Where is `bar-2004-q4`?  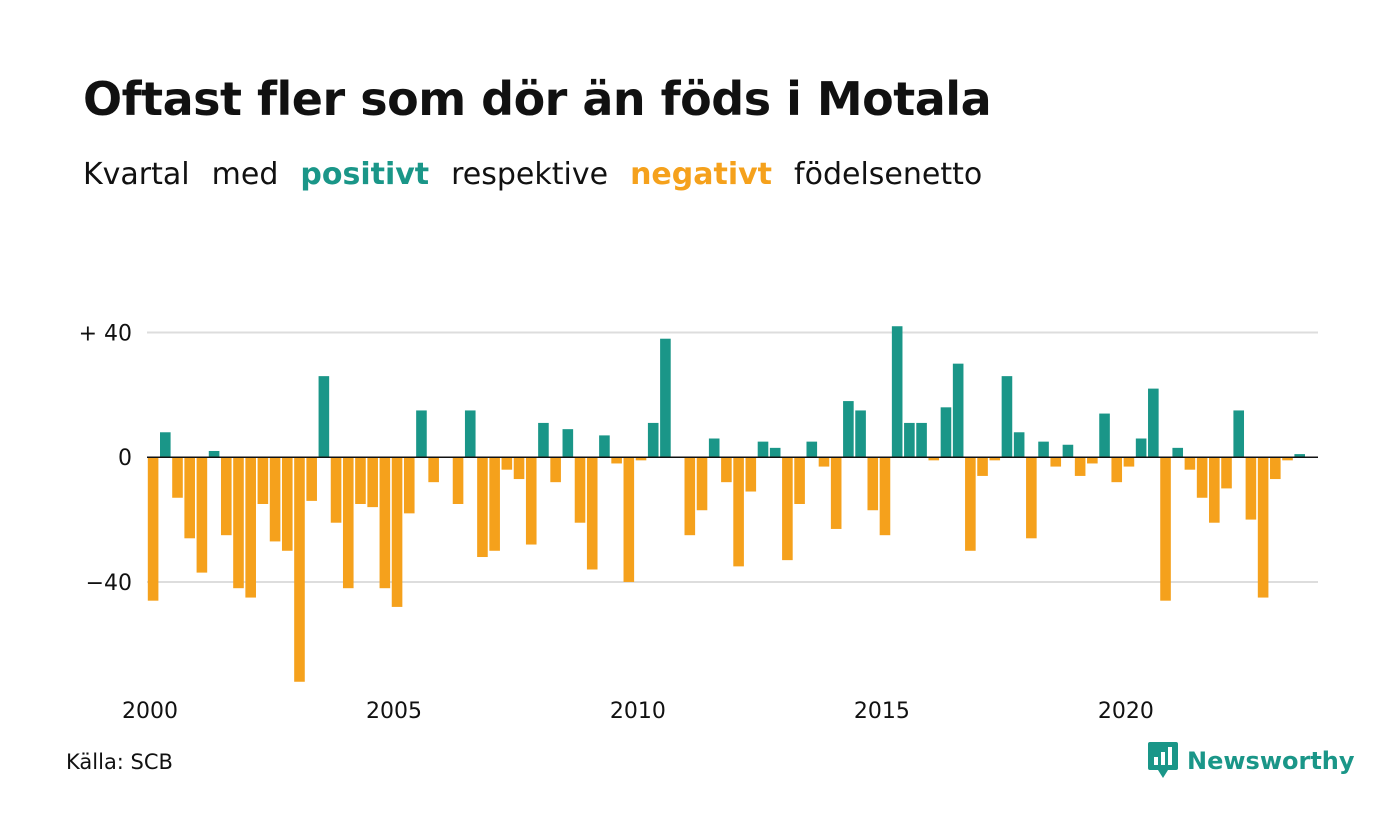
bar-2004-q4 is located at coordinates (385, 523).